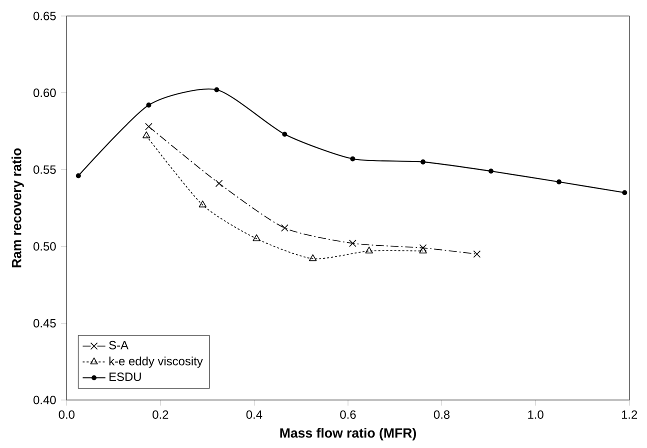  Describe the element at coordinates (442, 414) in the screenshot. I see `x-tick-label: 0.8` at that location.